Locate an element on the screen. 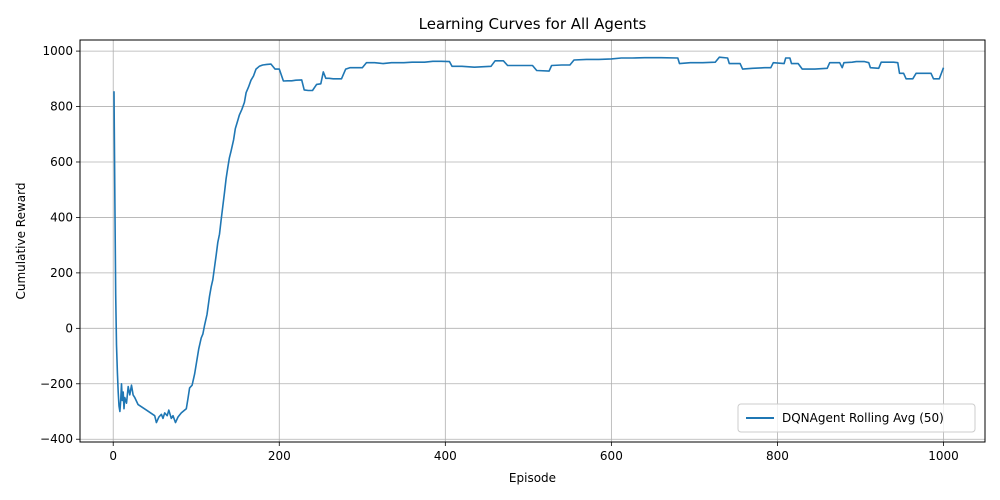  y-axis-label: Cumulative Reward is located at coordinates (21, 241).